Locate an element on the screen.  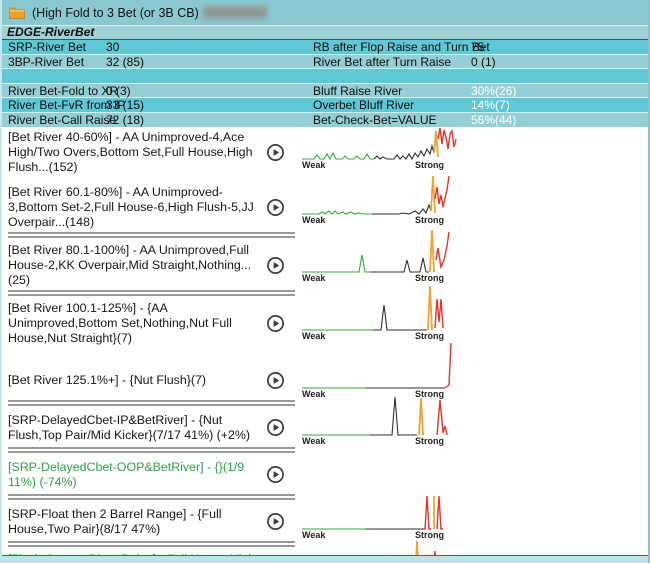
stat-value-right: 0 (1) is located at coordinates (483, 61).